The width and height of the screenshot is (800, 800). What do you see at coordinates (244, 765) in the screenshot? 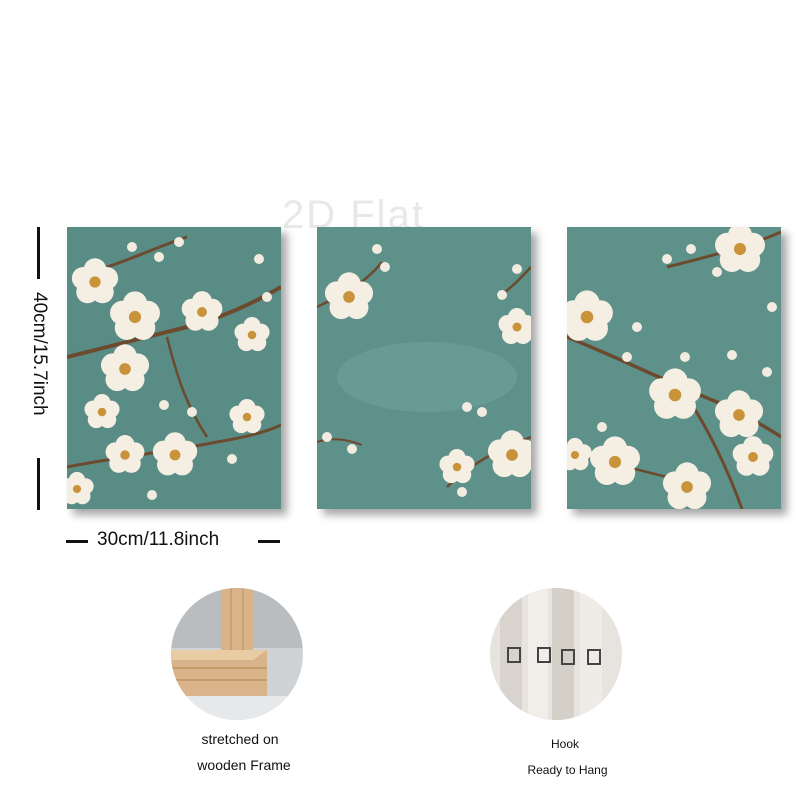
I see `wooden-frame-caption-line2: wooden Frame` at bounding box center [244, 765].